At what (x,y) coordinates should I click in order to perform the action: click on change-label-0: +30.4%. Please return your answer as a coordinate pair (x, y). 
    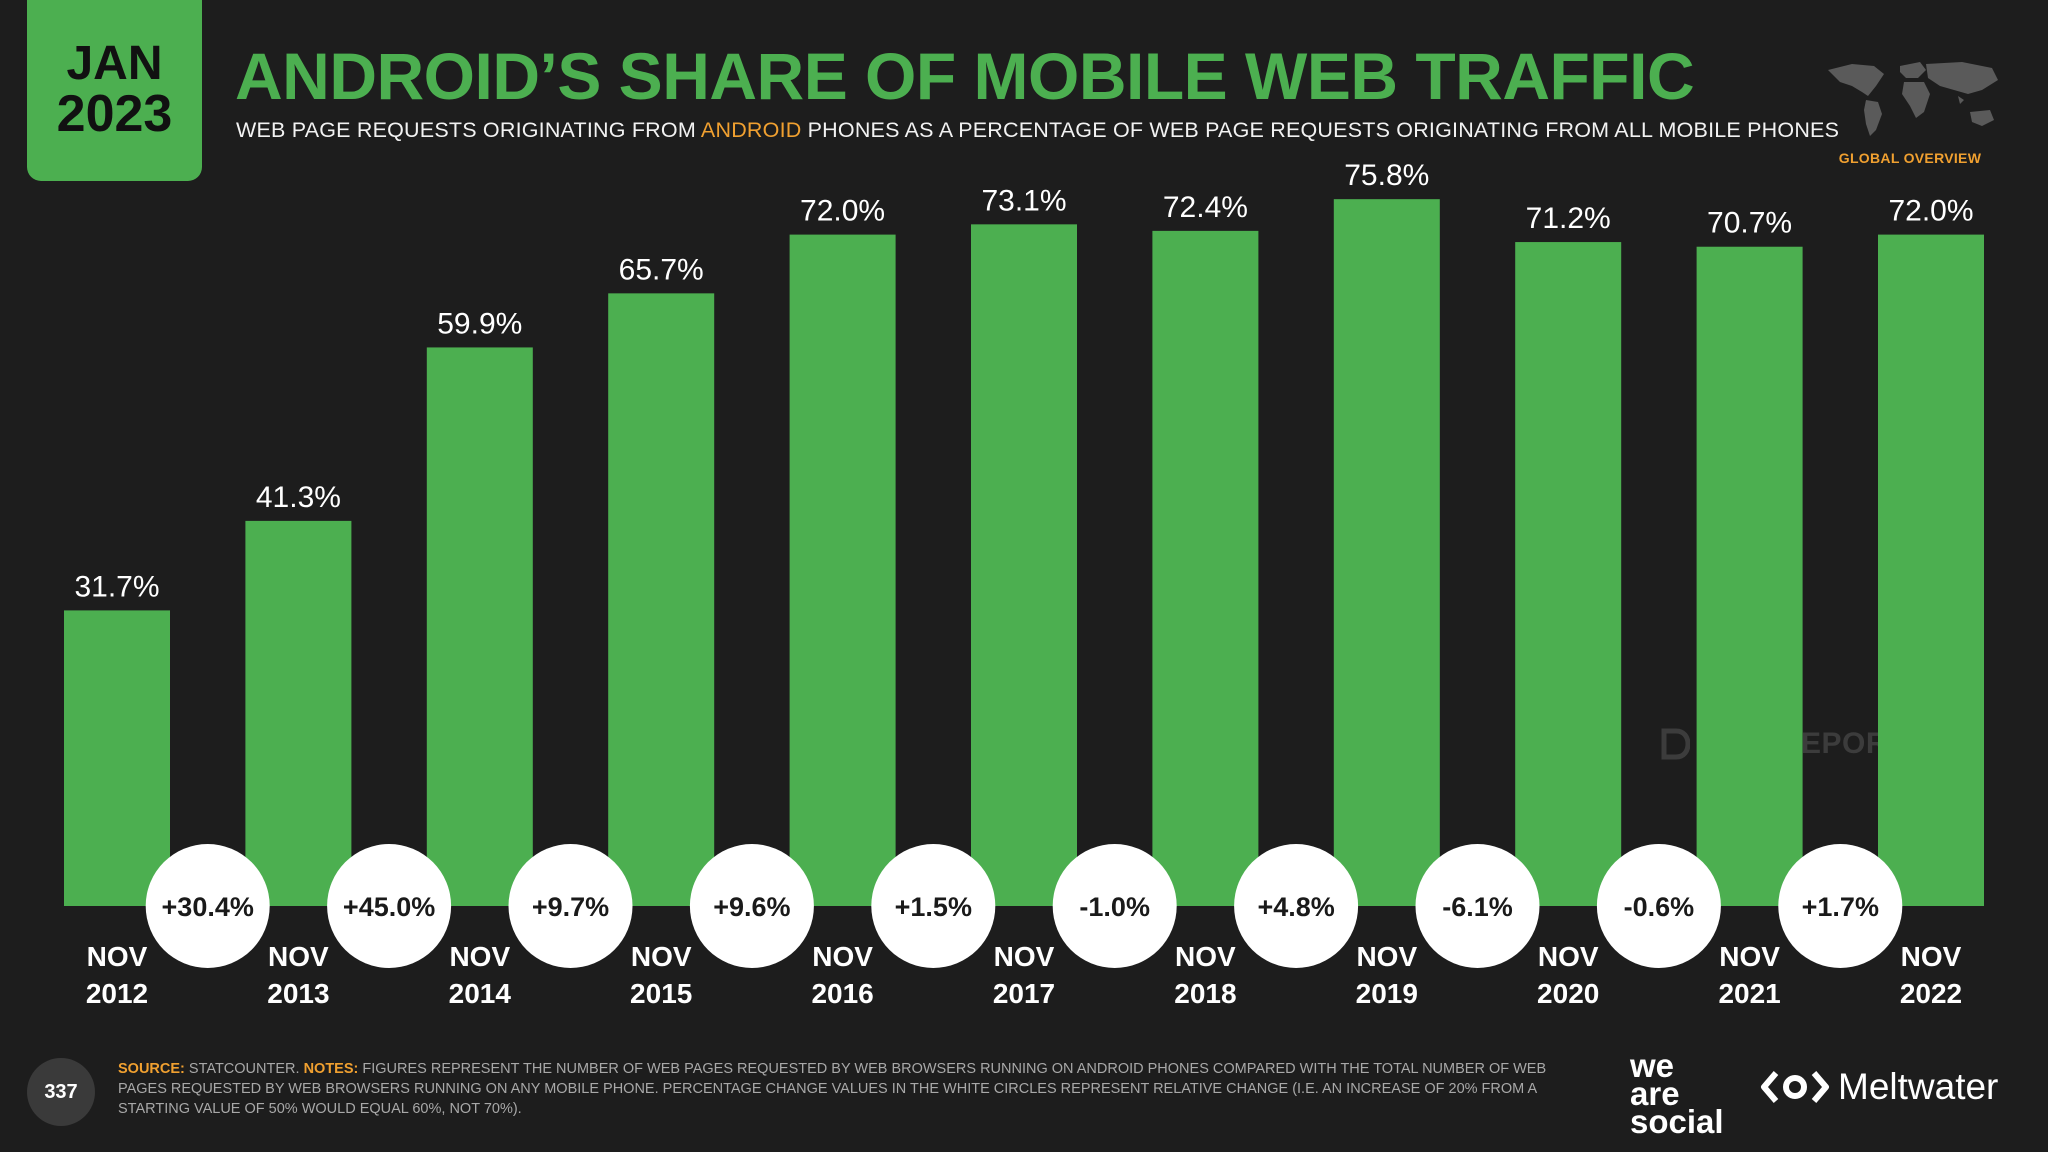
    Looking at the image, I should click on (208, 907).